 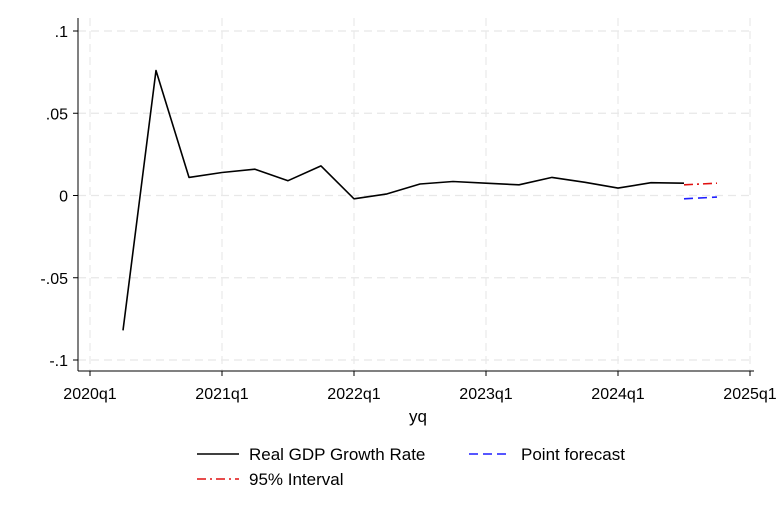 I want to click on x-tick-label: 2022q1, so click(x=353, y=394).